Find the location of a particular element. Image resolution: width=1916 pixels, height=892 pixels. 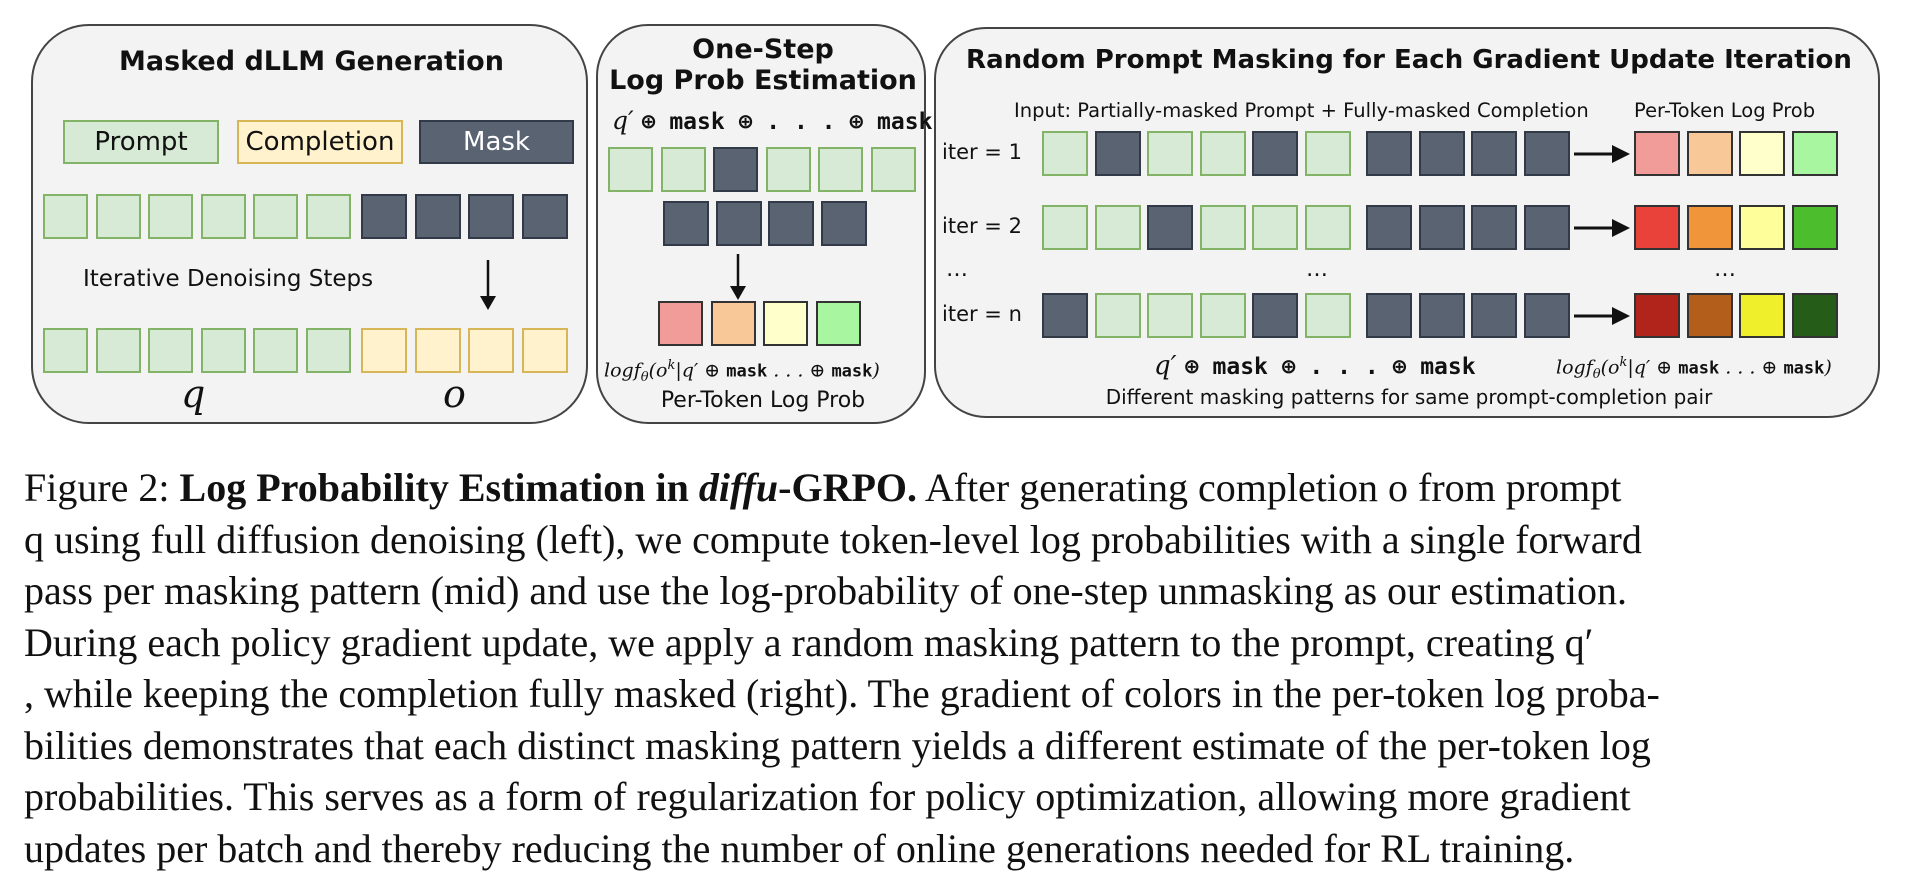

iteration-label: iter = 2 is located at coordinates (982, 226).